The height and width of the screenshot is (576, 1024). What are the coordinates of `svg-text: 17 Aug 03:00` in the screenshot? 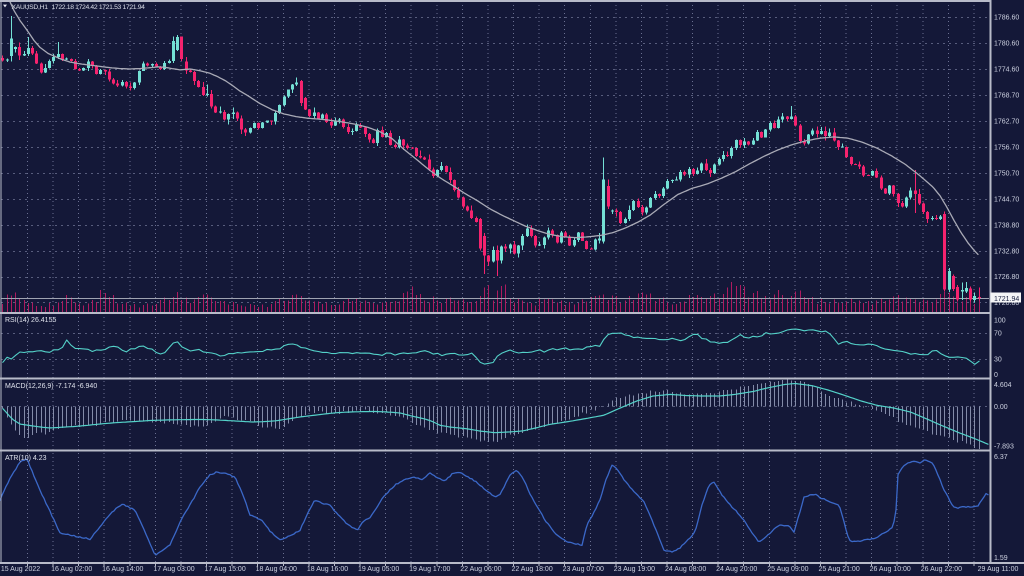 It's located at (173, 569).